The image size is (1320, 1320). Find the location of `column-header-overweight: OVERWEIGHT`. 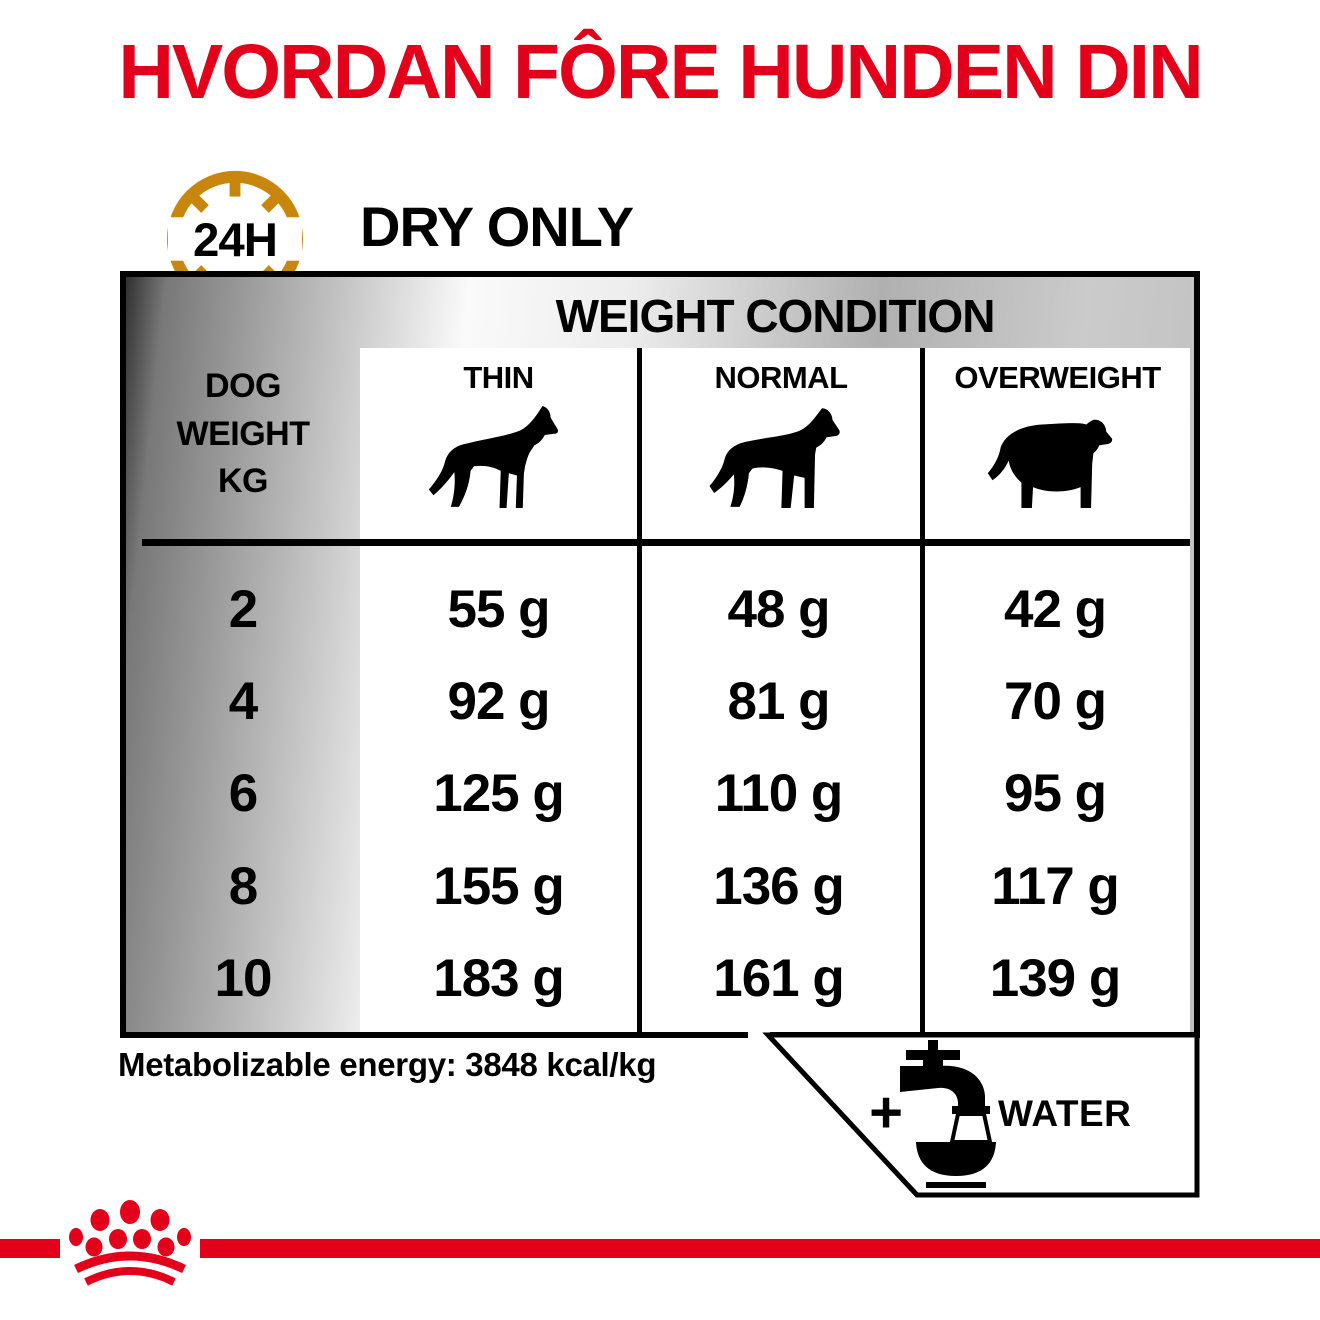

column-header-overweight: OVERWEIGHT is located at coordinates (1057, 377).